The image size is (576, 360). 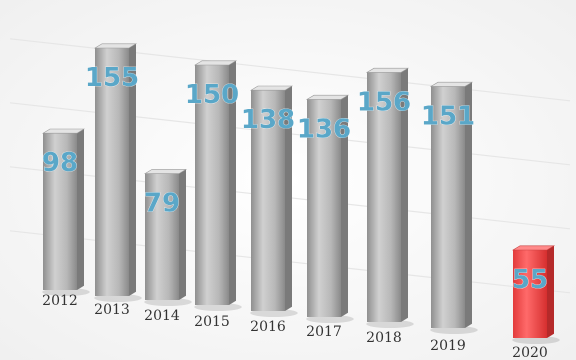 I want to click on bar-2012, so click(x=65, y=212).